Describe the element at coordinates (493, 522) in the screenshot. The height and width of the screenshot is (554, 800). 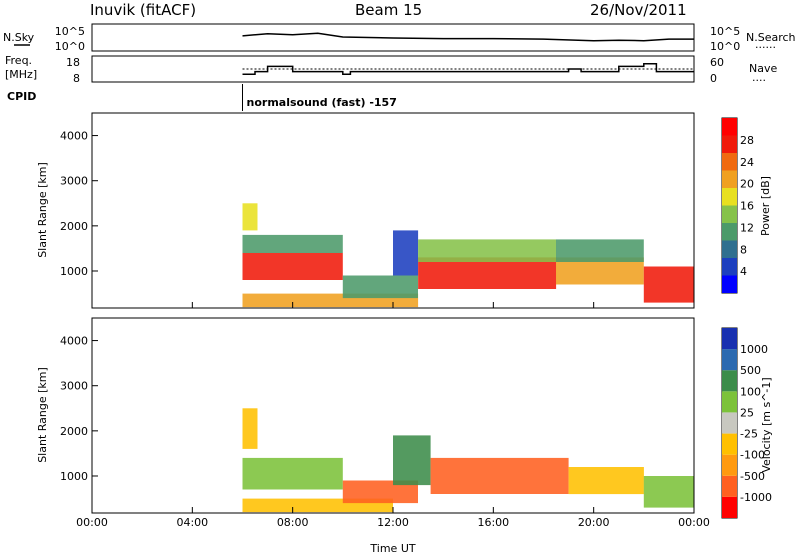
I see `velocity-x-tick-label: 16:00` at that location.